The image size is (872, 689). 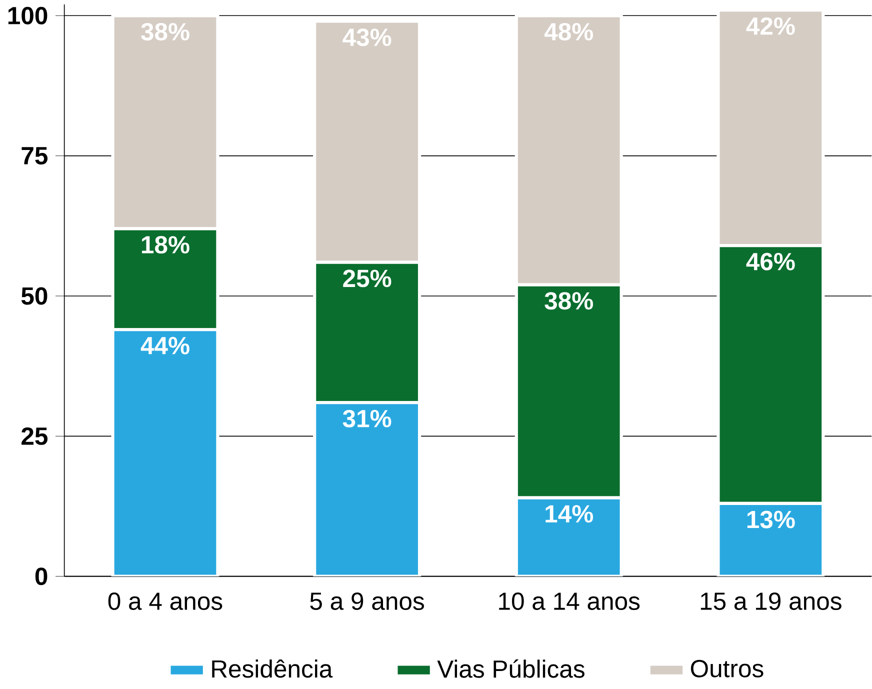 What do you see at coordinates (569, 601) in the screenshot?
I see `x-tick-label: 10 a 14 anos` at bounding box center [569, 601].